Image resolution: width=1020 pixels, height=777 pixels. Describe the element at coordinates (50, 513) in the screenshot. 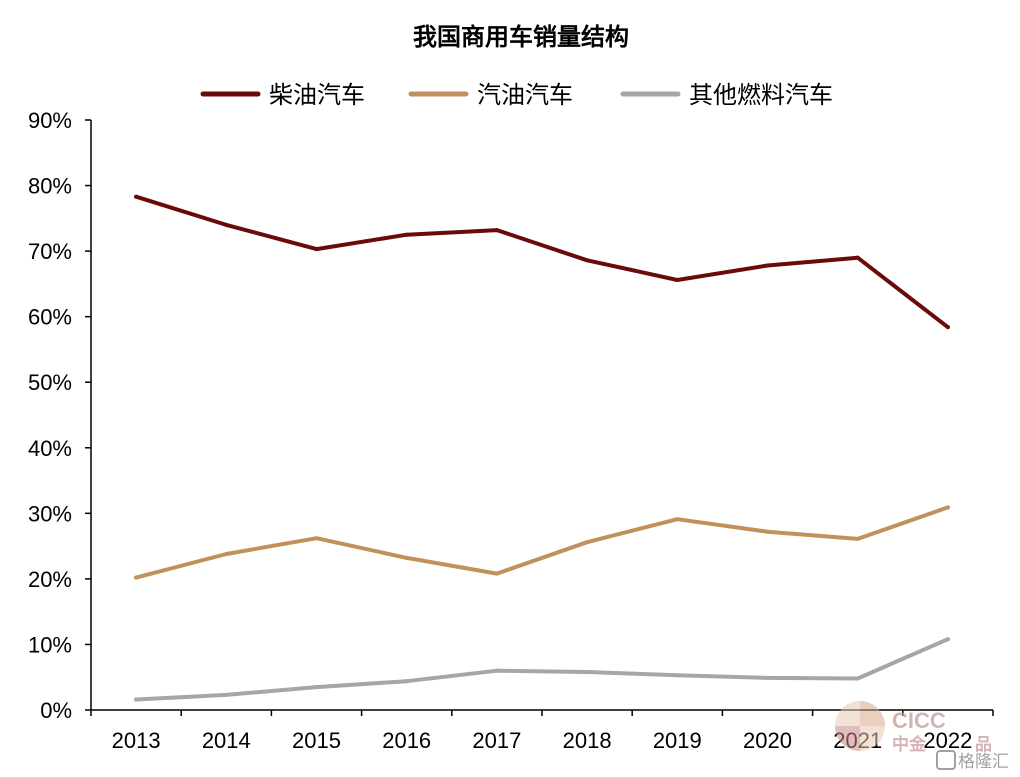

I see `y-tick-label: 30%` at that location.